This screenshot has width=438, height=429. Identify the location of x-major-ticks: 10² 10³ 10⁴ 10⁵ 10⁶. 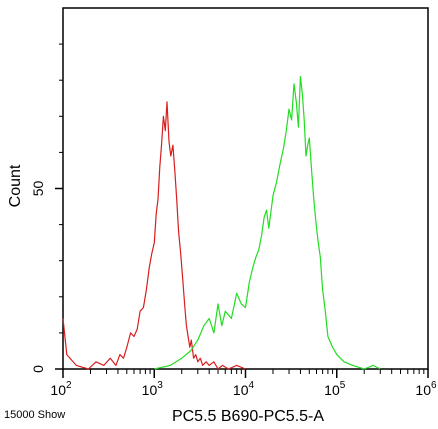
(243, 383).